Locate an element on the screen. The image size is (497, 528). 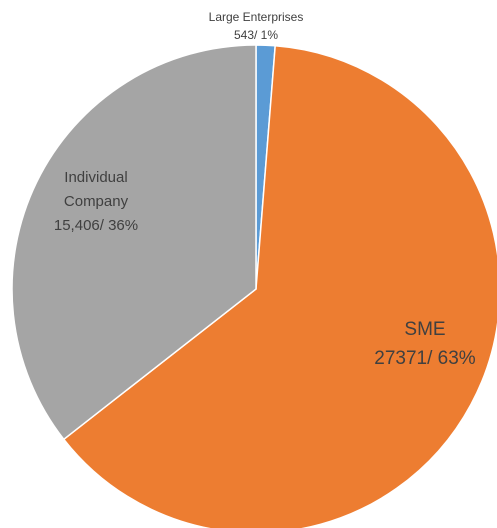
value-label: 15,406/ 36% is located at coordinates (96, 225).